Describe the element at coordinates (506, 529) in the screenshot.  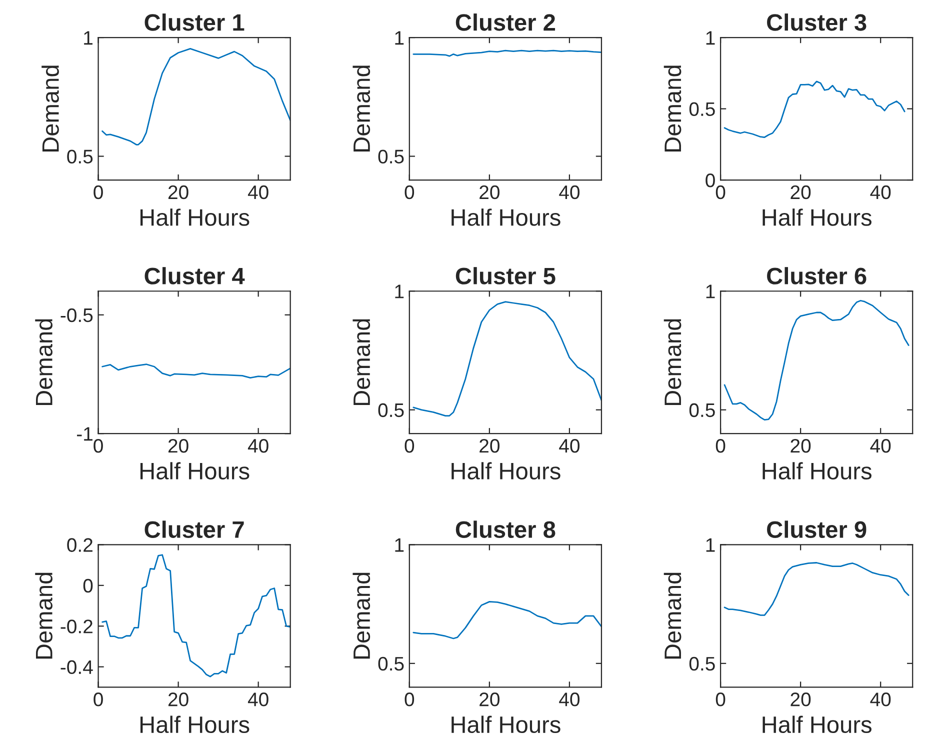
I see `chart-title: Cluster 8` at that location.